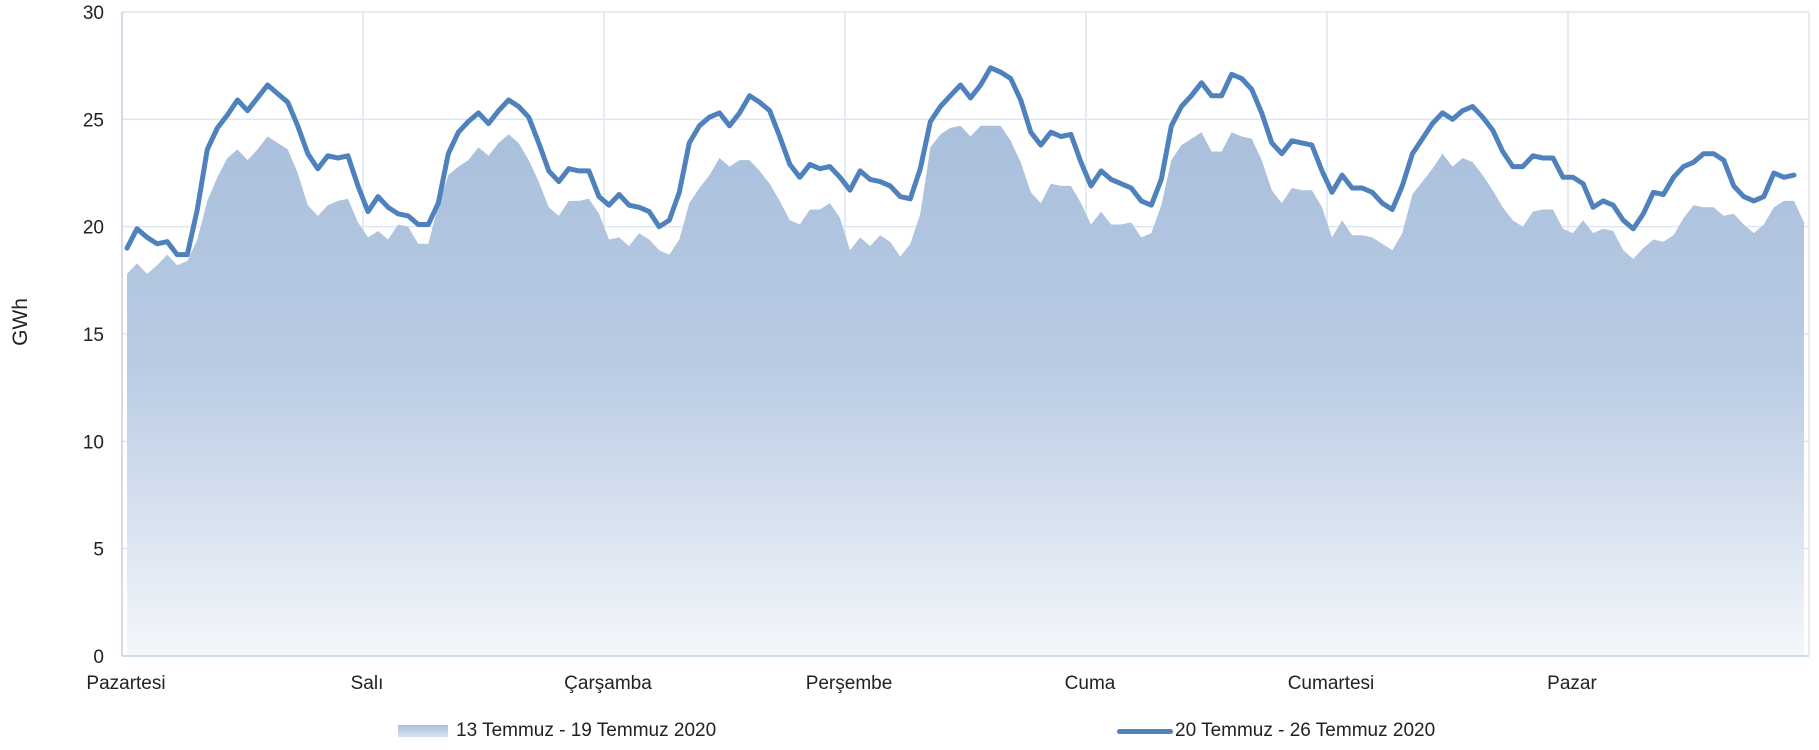 This screenshot has width=1819, height=750. I want to click on y-tick-label: 10, so click(93, 442).